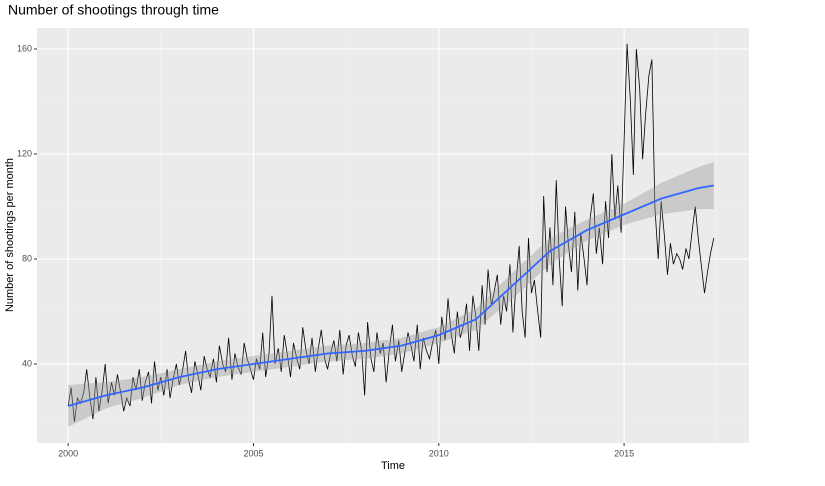 The width and height of the screenshot is (825, 486). I want to click on x-tick-label: 2000, so click(68, 453).